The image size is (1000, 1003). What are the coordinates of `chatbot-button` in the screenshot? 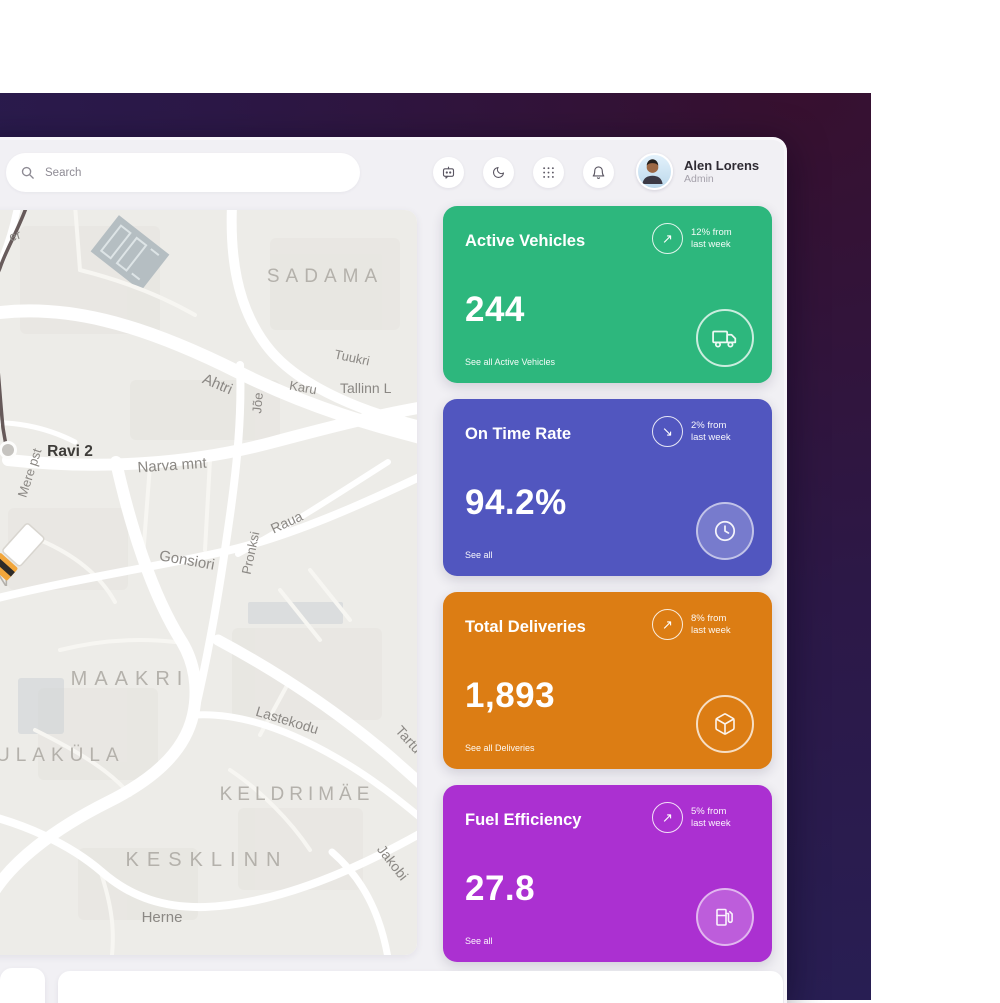 It's located at (448, 172).